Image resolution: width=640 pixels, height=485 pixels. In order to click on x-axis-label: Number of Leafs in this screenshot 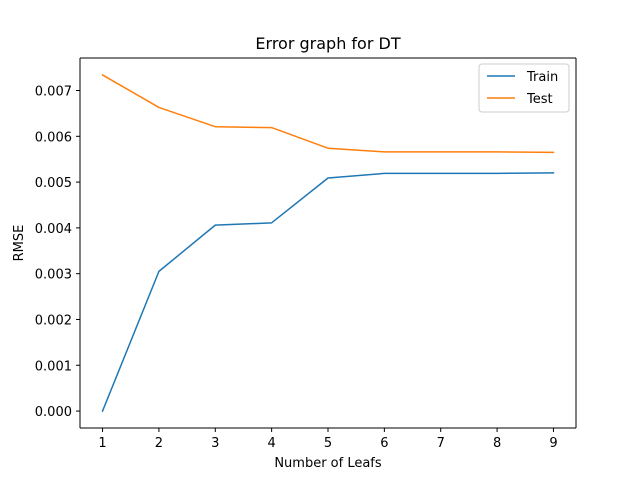, I will do `click(328, 463)`.